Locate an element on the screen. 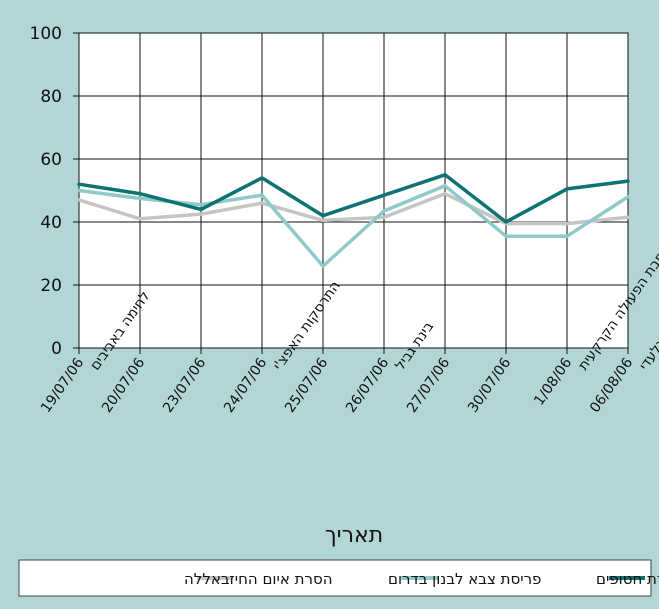  y-tick-label: 60 is located at coordinates (51, 160).